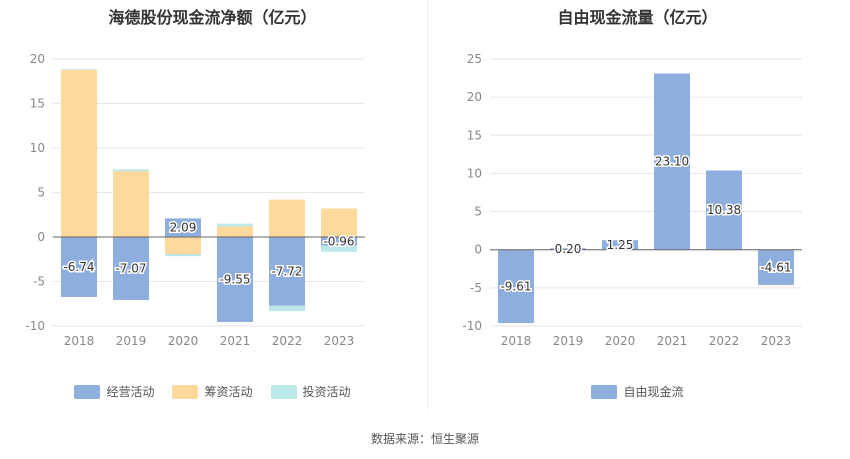  Describe the element at coordinates (212, 17) in the screenshot. I see `chart-title-cash-flow: 海德股份现金流净额（亿元）` at that location.